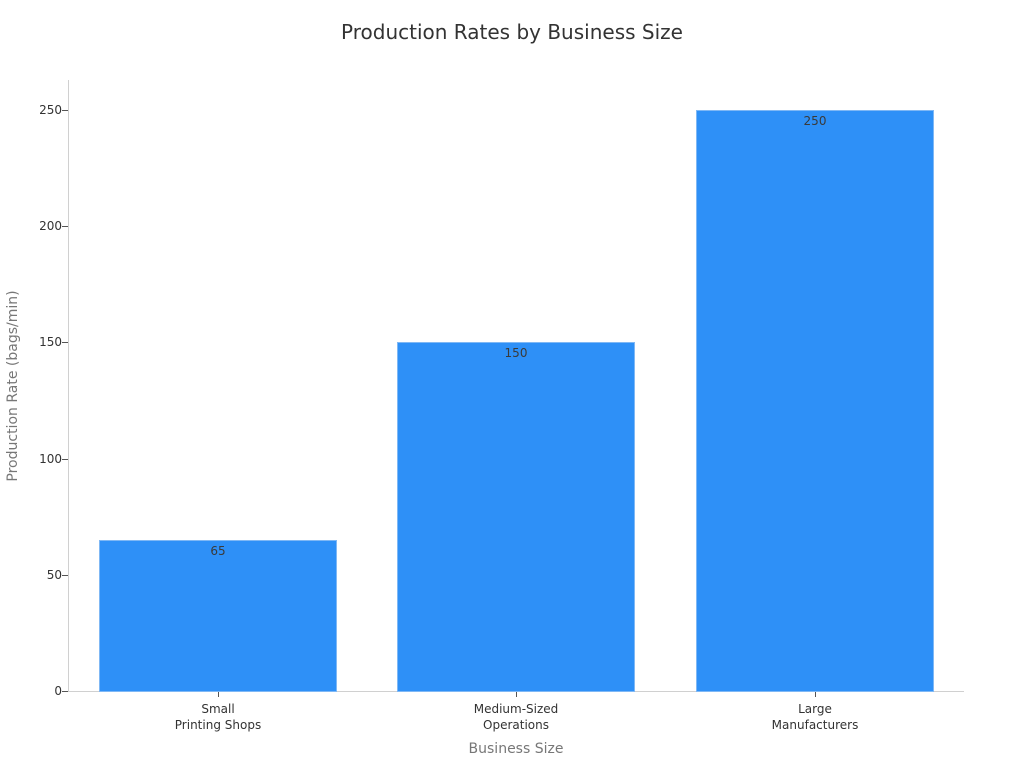  I want to click on x-tick-label: Large Manufacturers, so click(815, 717).